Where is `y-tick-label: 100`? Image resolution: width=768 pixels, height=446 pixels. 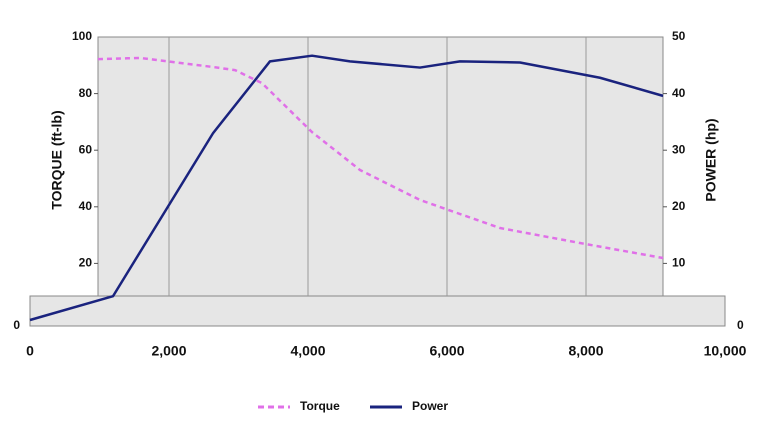
y-tick-label: 100 is located at coordinates (82, 36).